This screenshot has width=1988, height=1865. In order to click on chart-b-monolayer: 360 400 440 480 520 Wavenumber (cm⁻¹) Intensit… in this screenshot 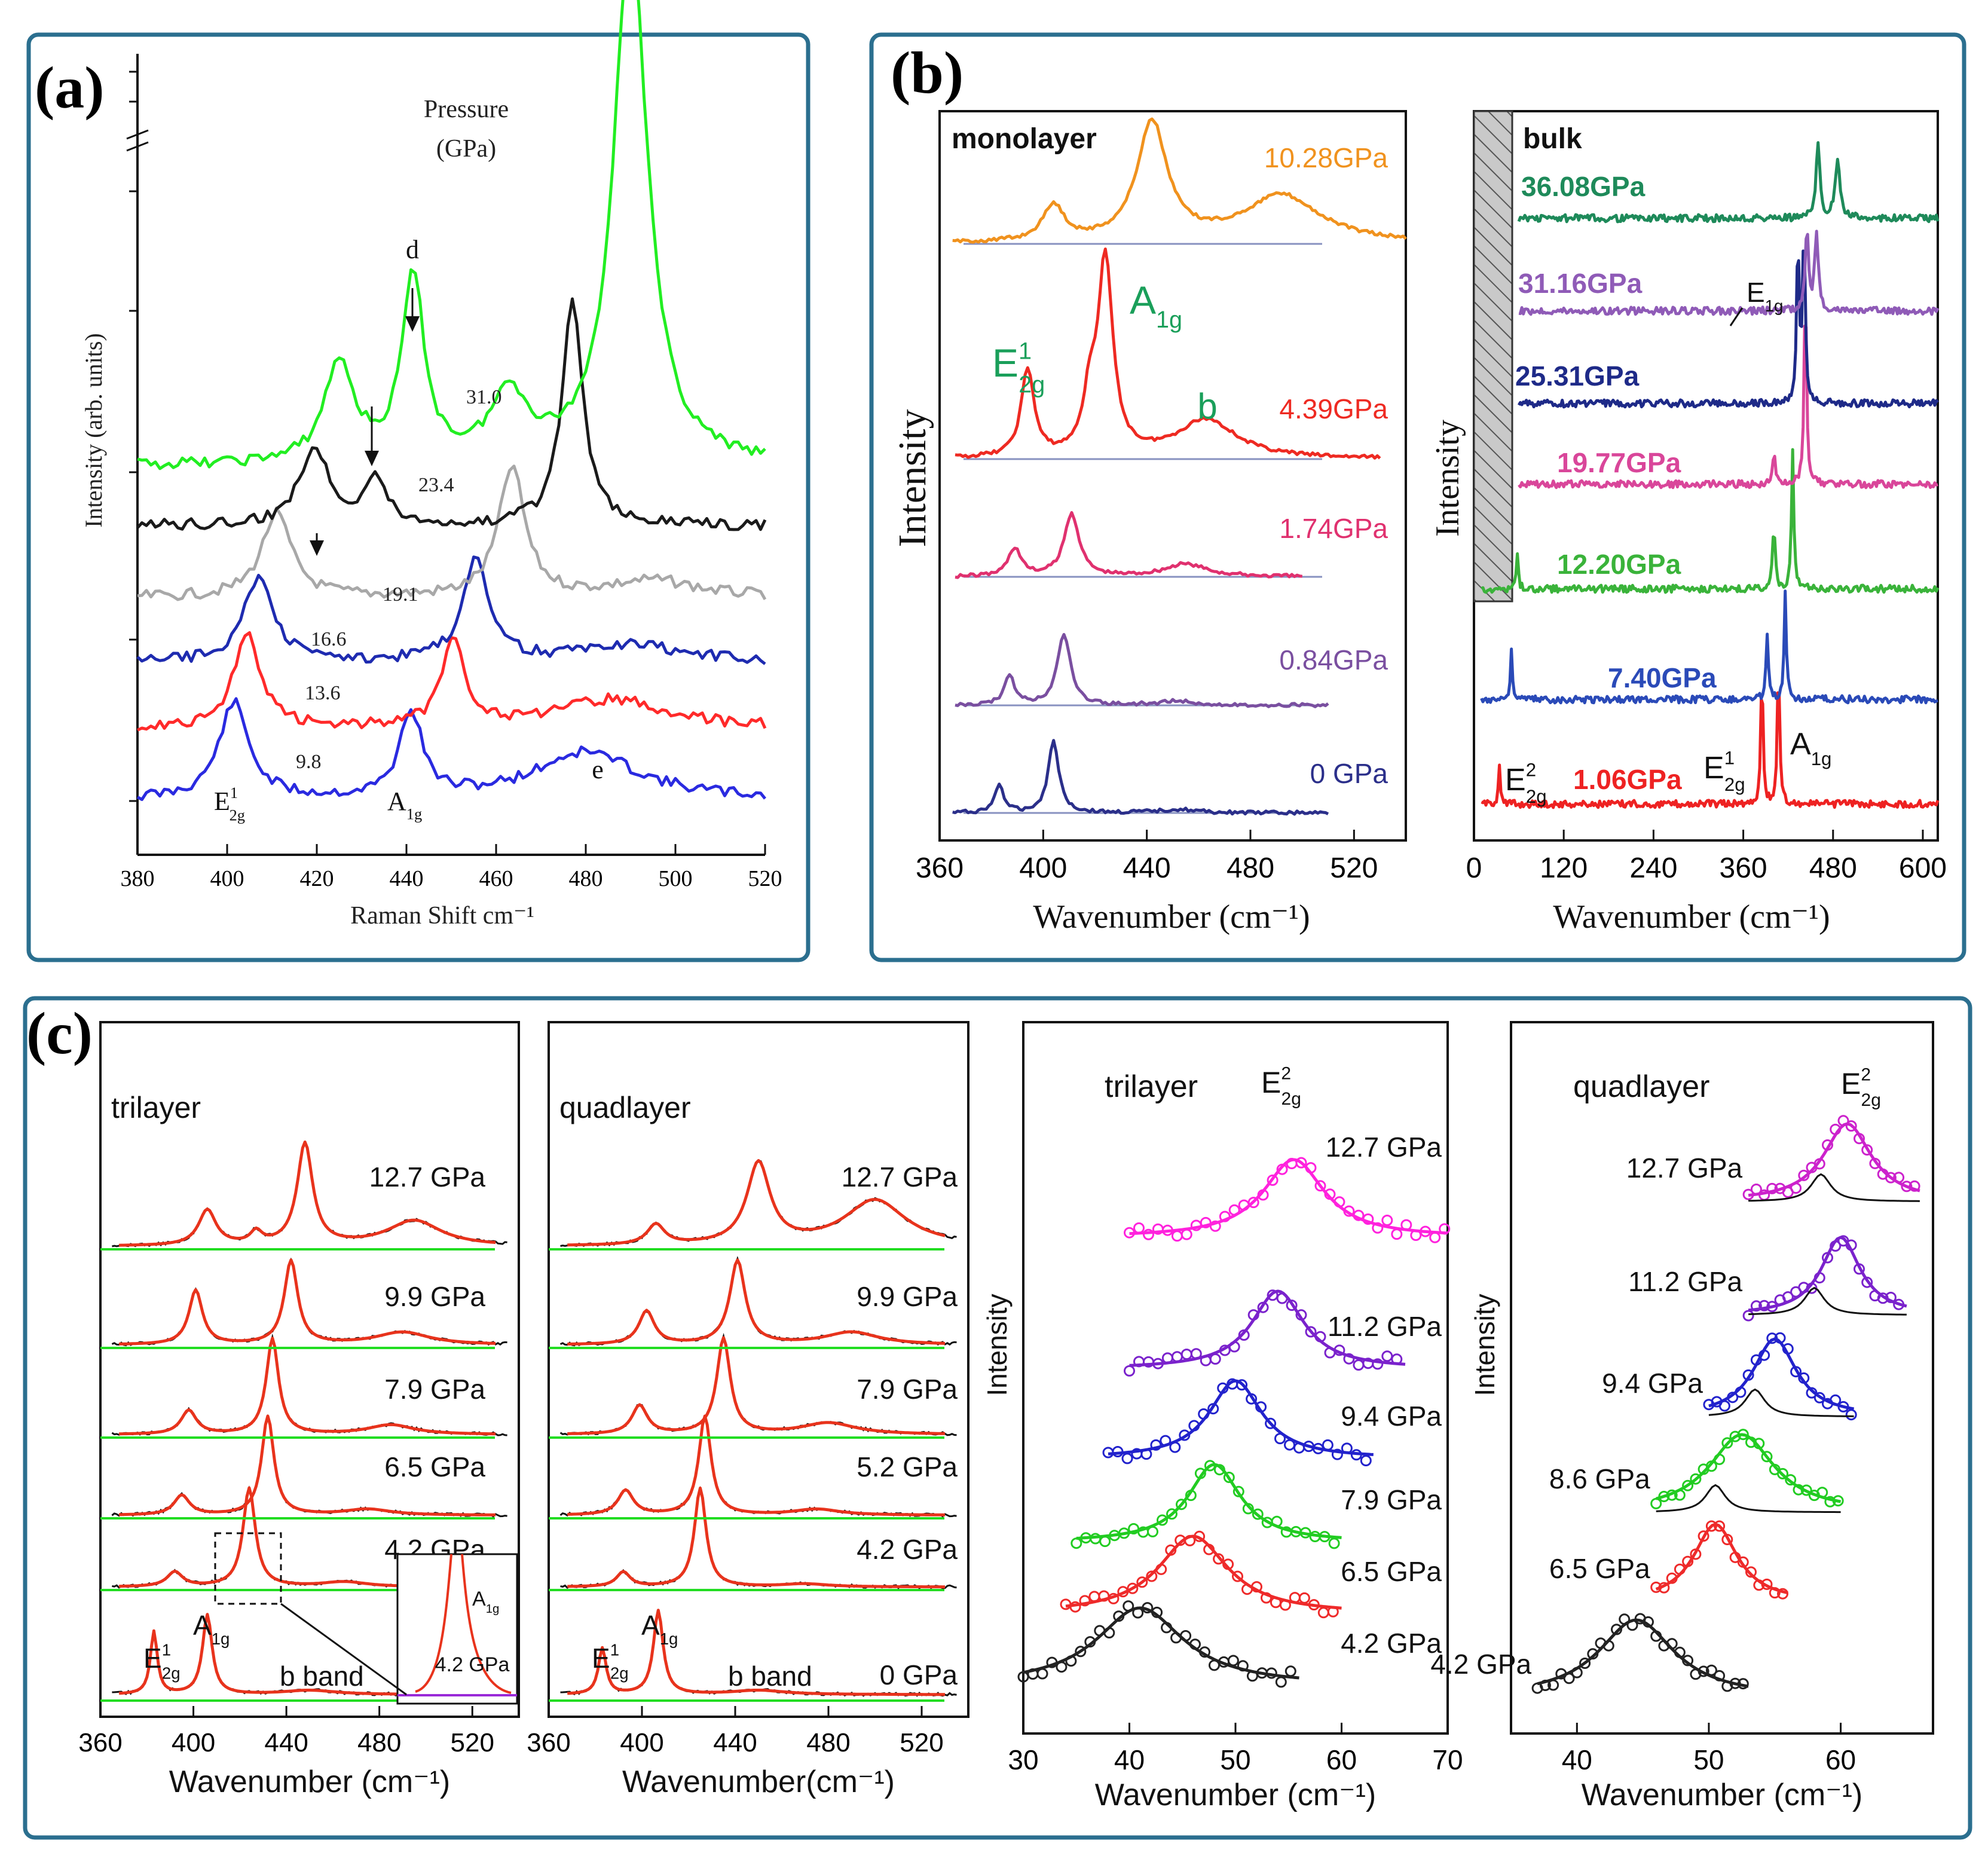, I will do `click(1149, 522)`.